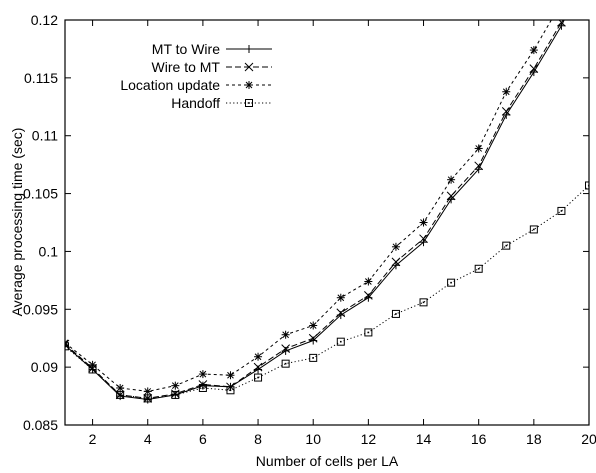 Image resolution: width=596 pixels, height=473 pixels. Describe the element at coordinates (258, 439) in the screenshot. I see `x-tick-label: 8` at that location.